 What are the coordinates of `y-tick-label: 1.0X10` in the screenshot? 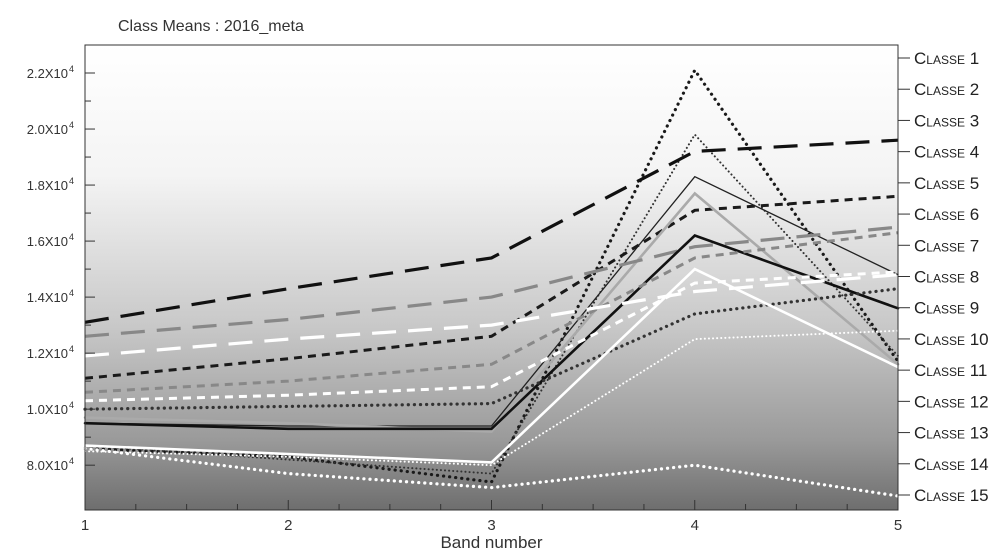 It's located at (47, 409).